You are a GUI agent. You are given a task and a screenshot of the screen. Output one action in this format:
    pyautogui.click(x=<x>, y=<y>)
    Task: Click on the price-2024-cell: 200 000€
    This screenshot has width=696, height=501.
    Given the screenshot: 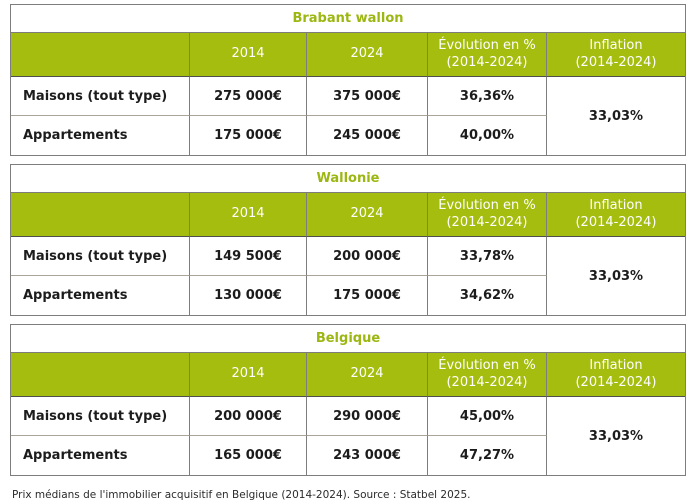 What is the action you would take?
    pyautogui.click(x=367, y=256)
    